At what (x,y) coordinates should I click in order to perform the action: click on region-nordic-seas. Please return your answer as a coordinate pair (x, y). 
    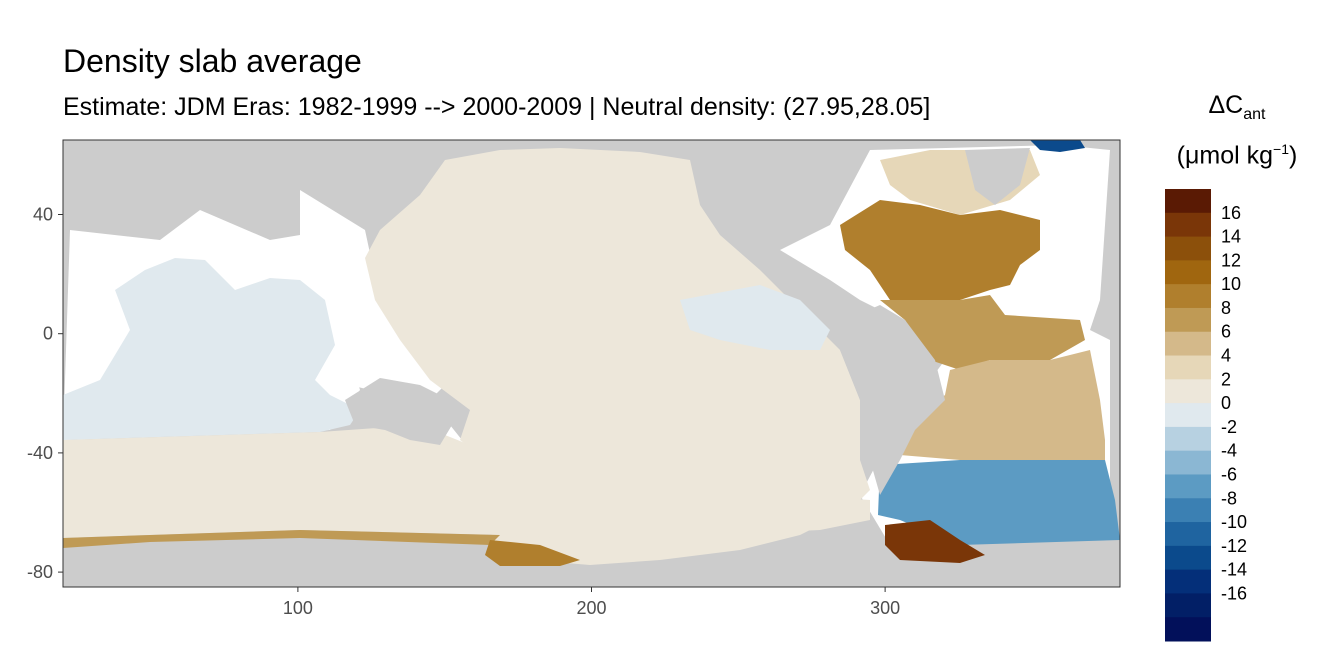
    Looking at the image, I should click on (1057, 146).